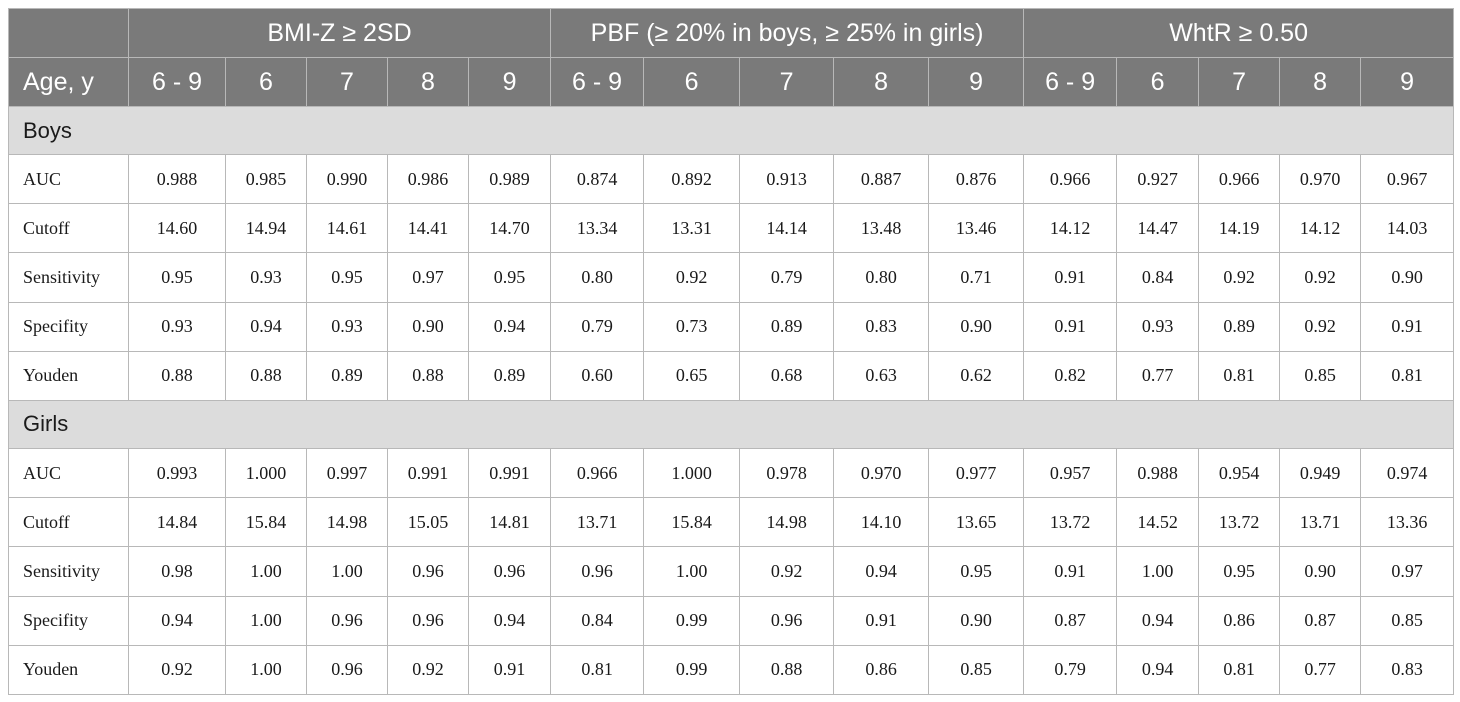 This screenshot has width=1460, height=702. I want to click on table-cell: 0.991, so click(509, 473).